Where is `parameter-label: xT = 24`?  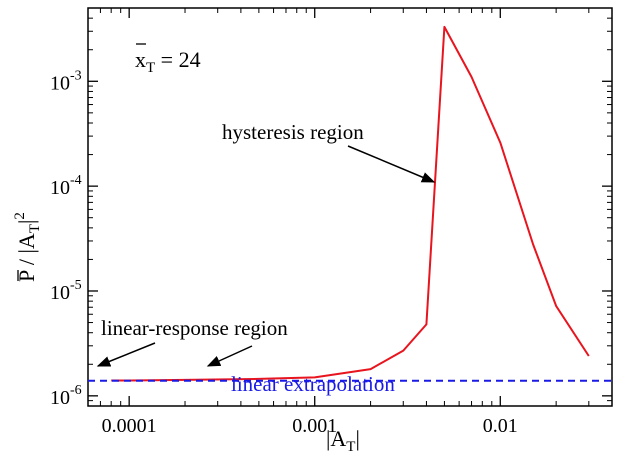
parameter-label: xT = 24 is located at coordinates (168, 59).